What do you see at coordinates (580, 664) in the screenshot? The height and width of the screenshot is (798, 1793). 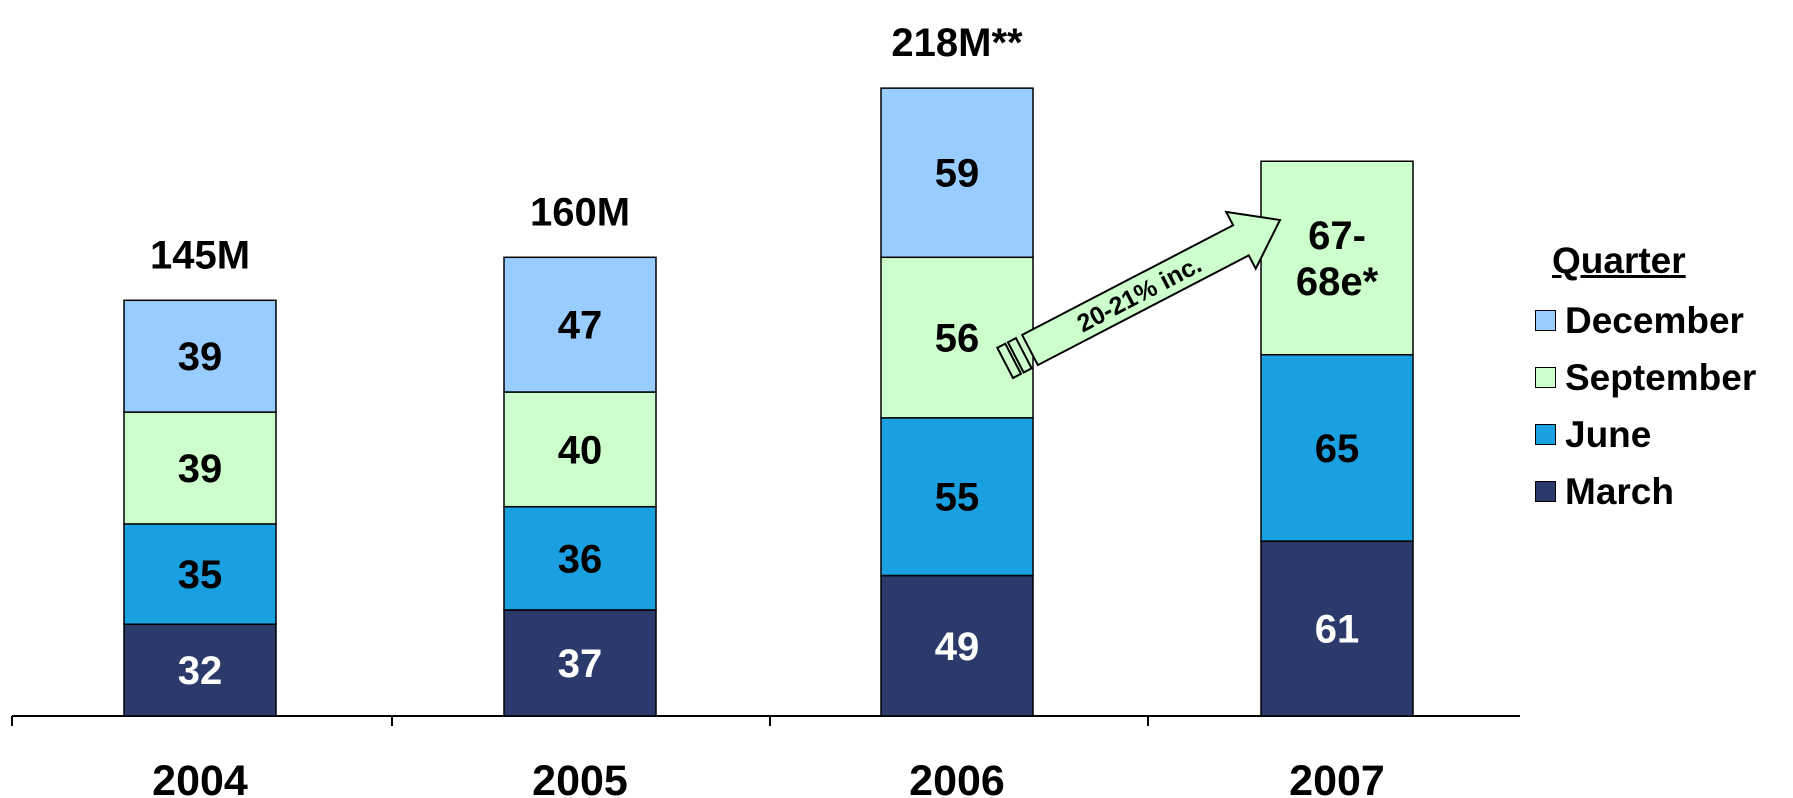 I see `data-label-2005-march: 37` at bounding box center [580, 664].